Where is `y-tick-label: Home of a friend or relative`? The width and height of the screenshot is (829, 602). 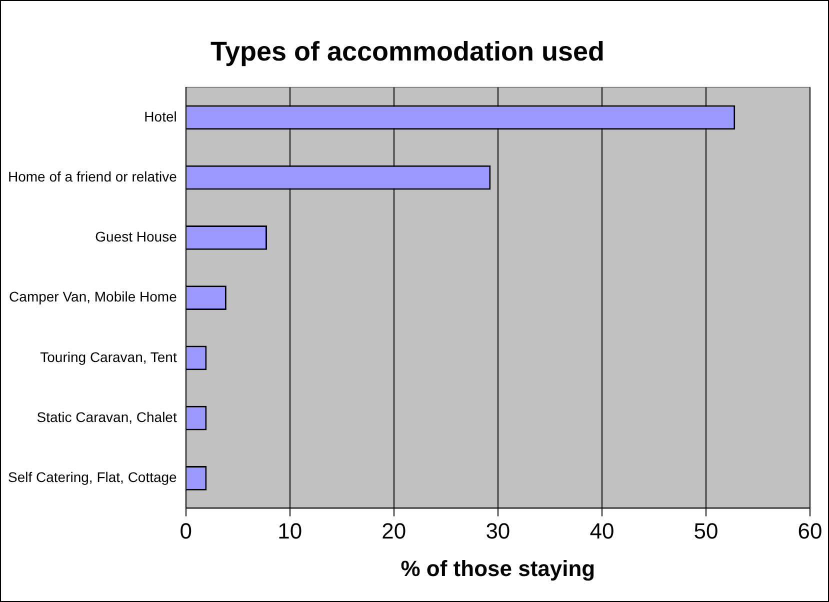
y-tick-label: Home of a friend or relative is located at coordinates (93, 176).